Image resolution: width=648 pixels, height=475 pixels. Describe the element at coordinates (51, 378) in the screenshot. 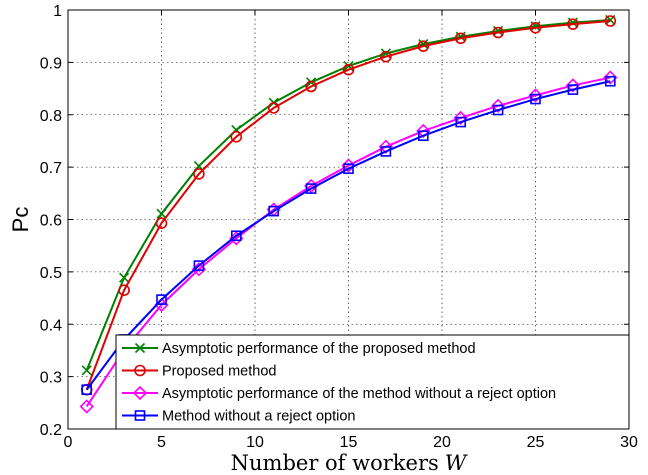

I see `y-tick-label: 0.3` at that location.